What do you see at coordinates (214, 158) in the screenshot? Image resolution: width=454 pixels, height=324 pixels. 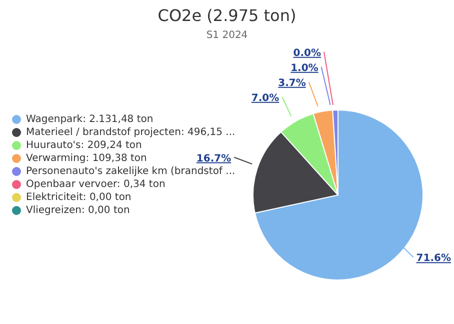 I see `data-label: 16.7%` at bounding box center [214, 158].